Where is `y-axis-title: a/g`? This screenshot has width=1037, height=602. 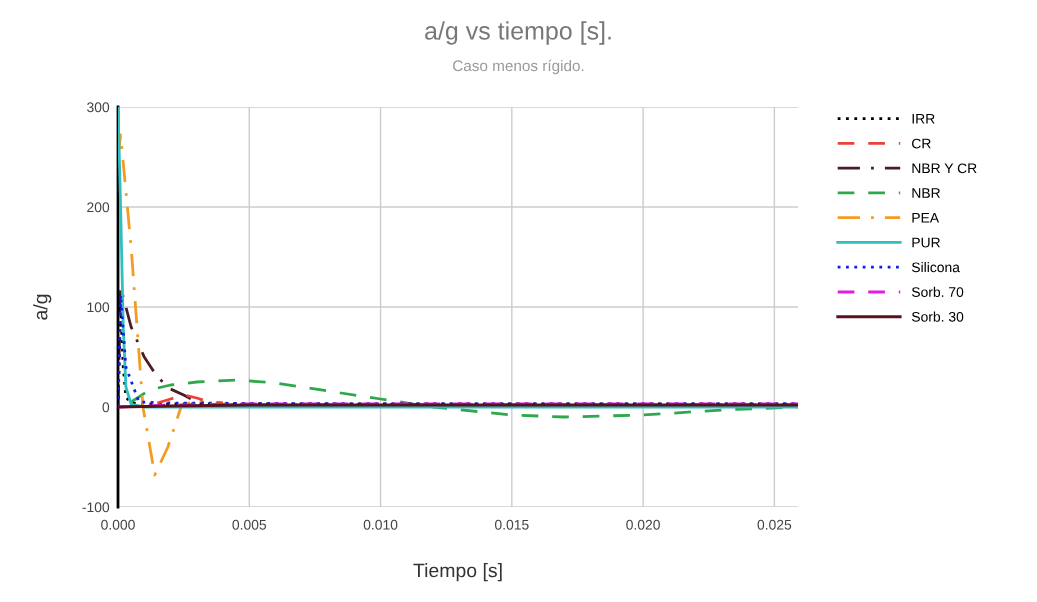
y-axis-title: a/g is located at coordinates (42, 307).